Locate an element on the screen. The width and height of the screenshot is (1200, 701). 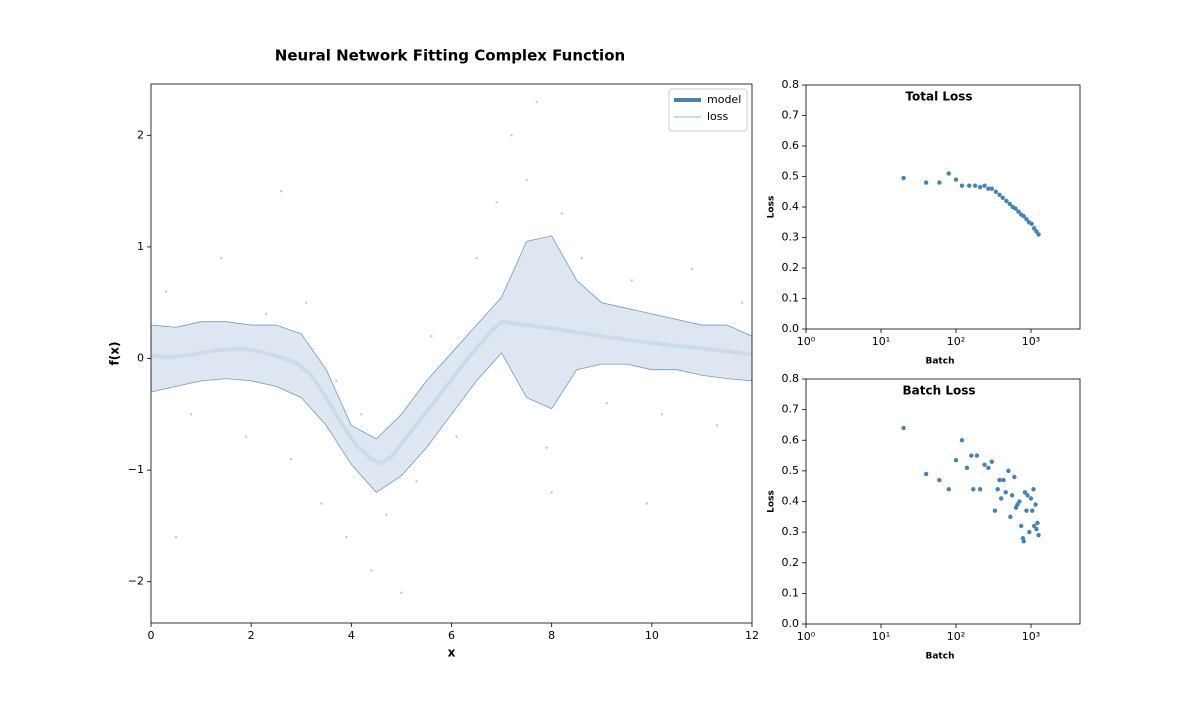
y-axis-label: f(x) is located at coordinates (115, 354).